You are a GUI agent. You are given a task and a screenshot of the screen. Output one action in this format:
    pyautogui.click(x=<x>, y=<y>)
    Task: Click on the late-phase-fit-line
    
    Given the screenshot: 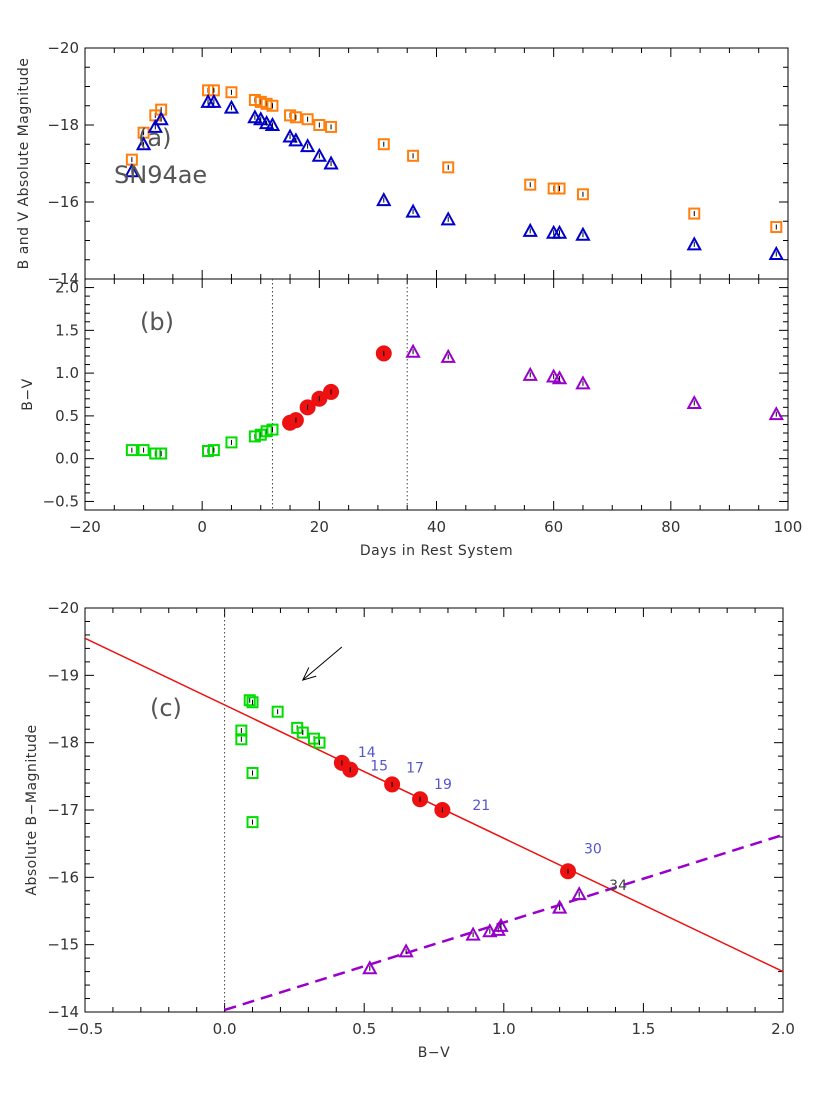 What is the action you would take?
    pyautogui.click(x=503, y=922)
    